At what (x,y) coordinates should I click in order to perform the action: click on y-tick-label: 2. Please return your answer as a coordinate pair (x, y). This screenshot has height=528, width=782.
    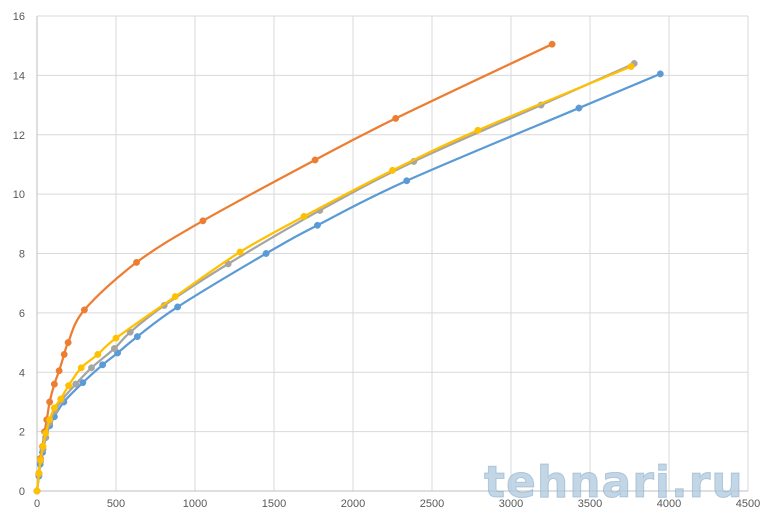
    Looking at the image, I should click on (22, 433).